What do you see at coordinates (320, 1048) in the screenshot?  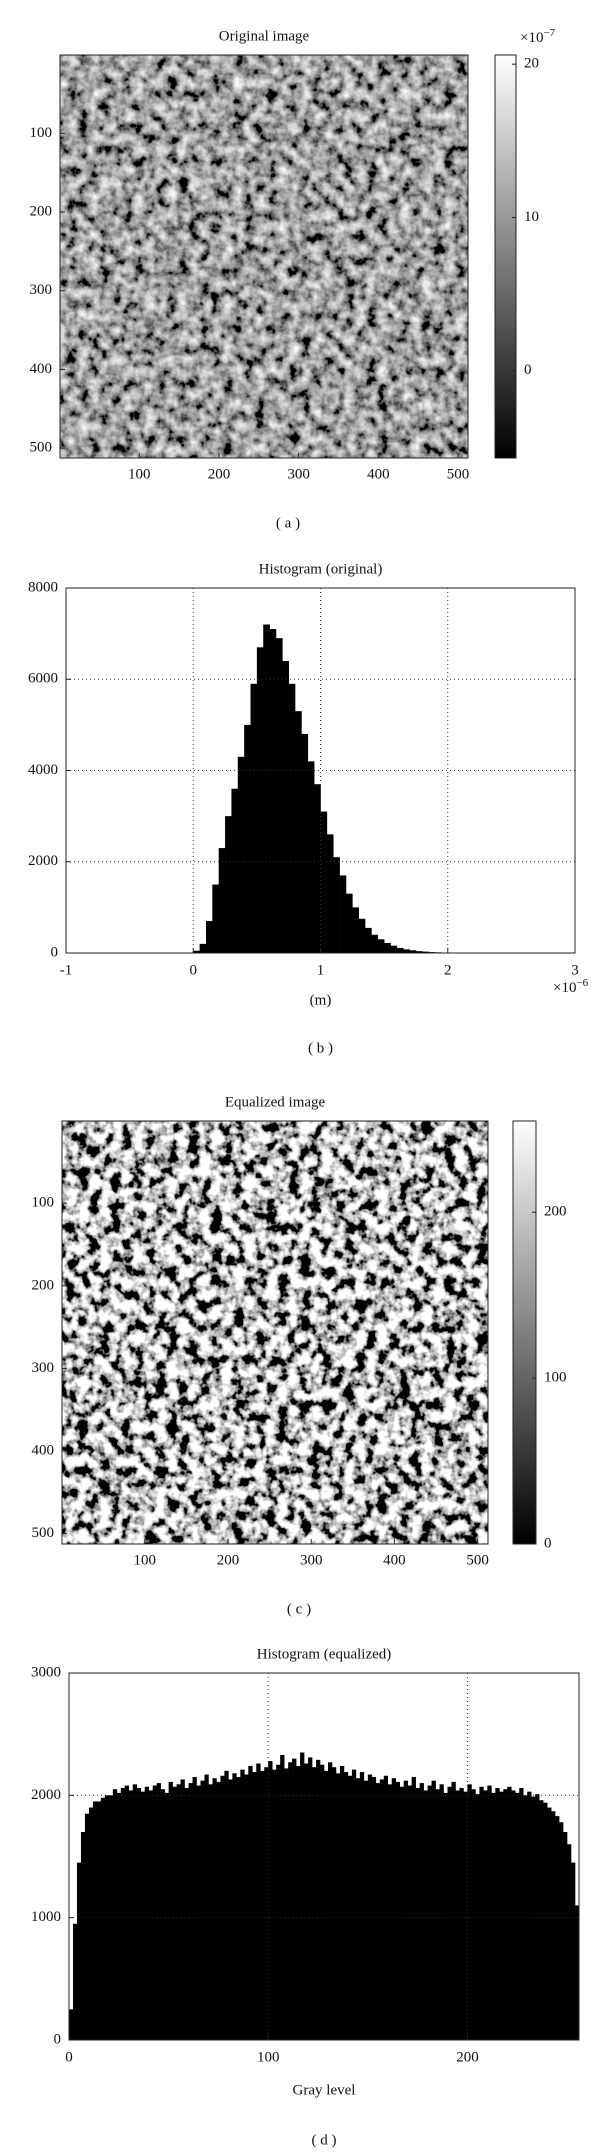 I see `panel-label: ( b )` at bounding box center [320, 1048].